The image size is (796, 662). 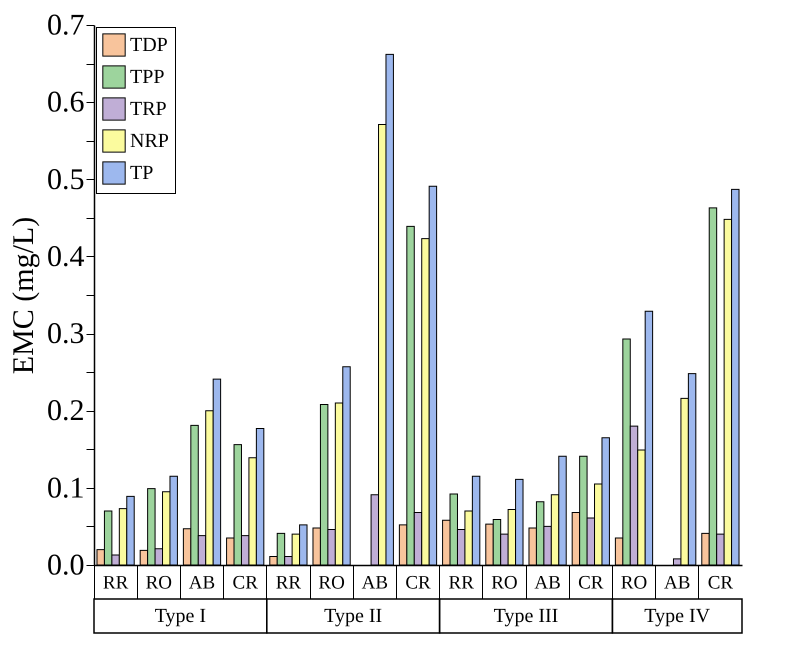 What do you see at coordinates (65, 565) in the screenshot?
I see `y-tick-label: 0.0` at bounding box center [65, 565].